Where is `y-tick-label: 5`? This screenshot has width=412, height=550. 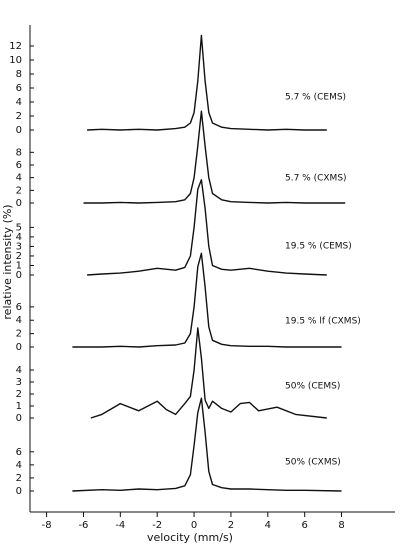 y-tick-label: 5 is located at coordinates (19, 227).